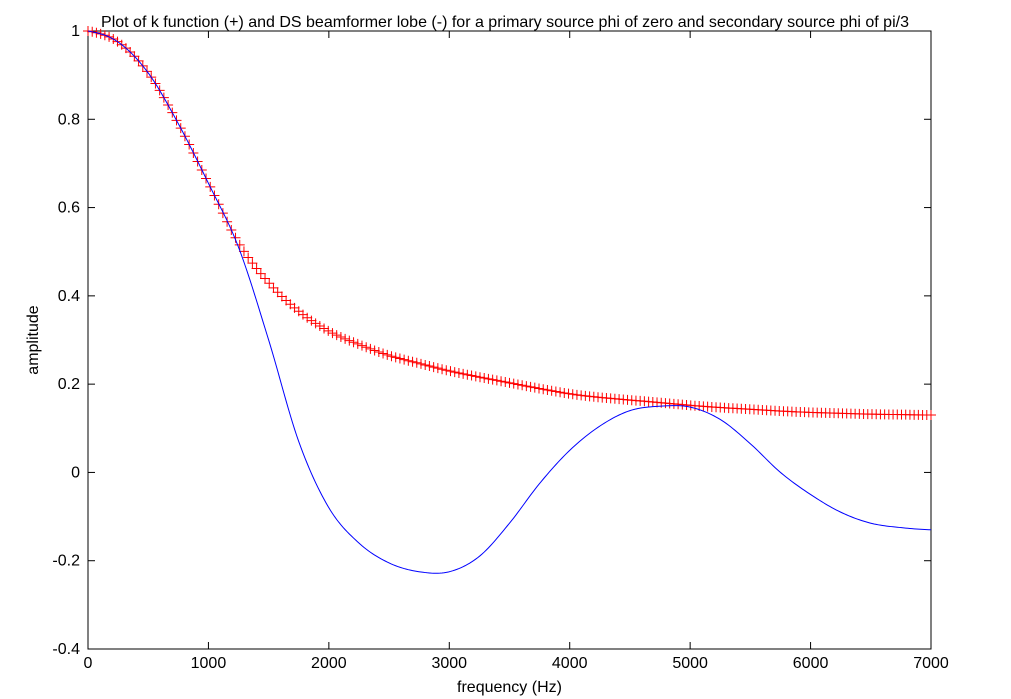  What do you see at coordinates (931, 663) in the screenshot?
I see `x-tick-label: 7000` at bounding box center [931, 663].